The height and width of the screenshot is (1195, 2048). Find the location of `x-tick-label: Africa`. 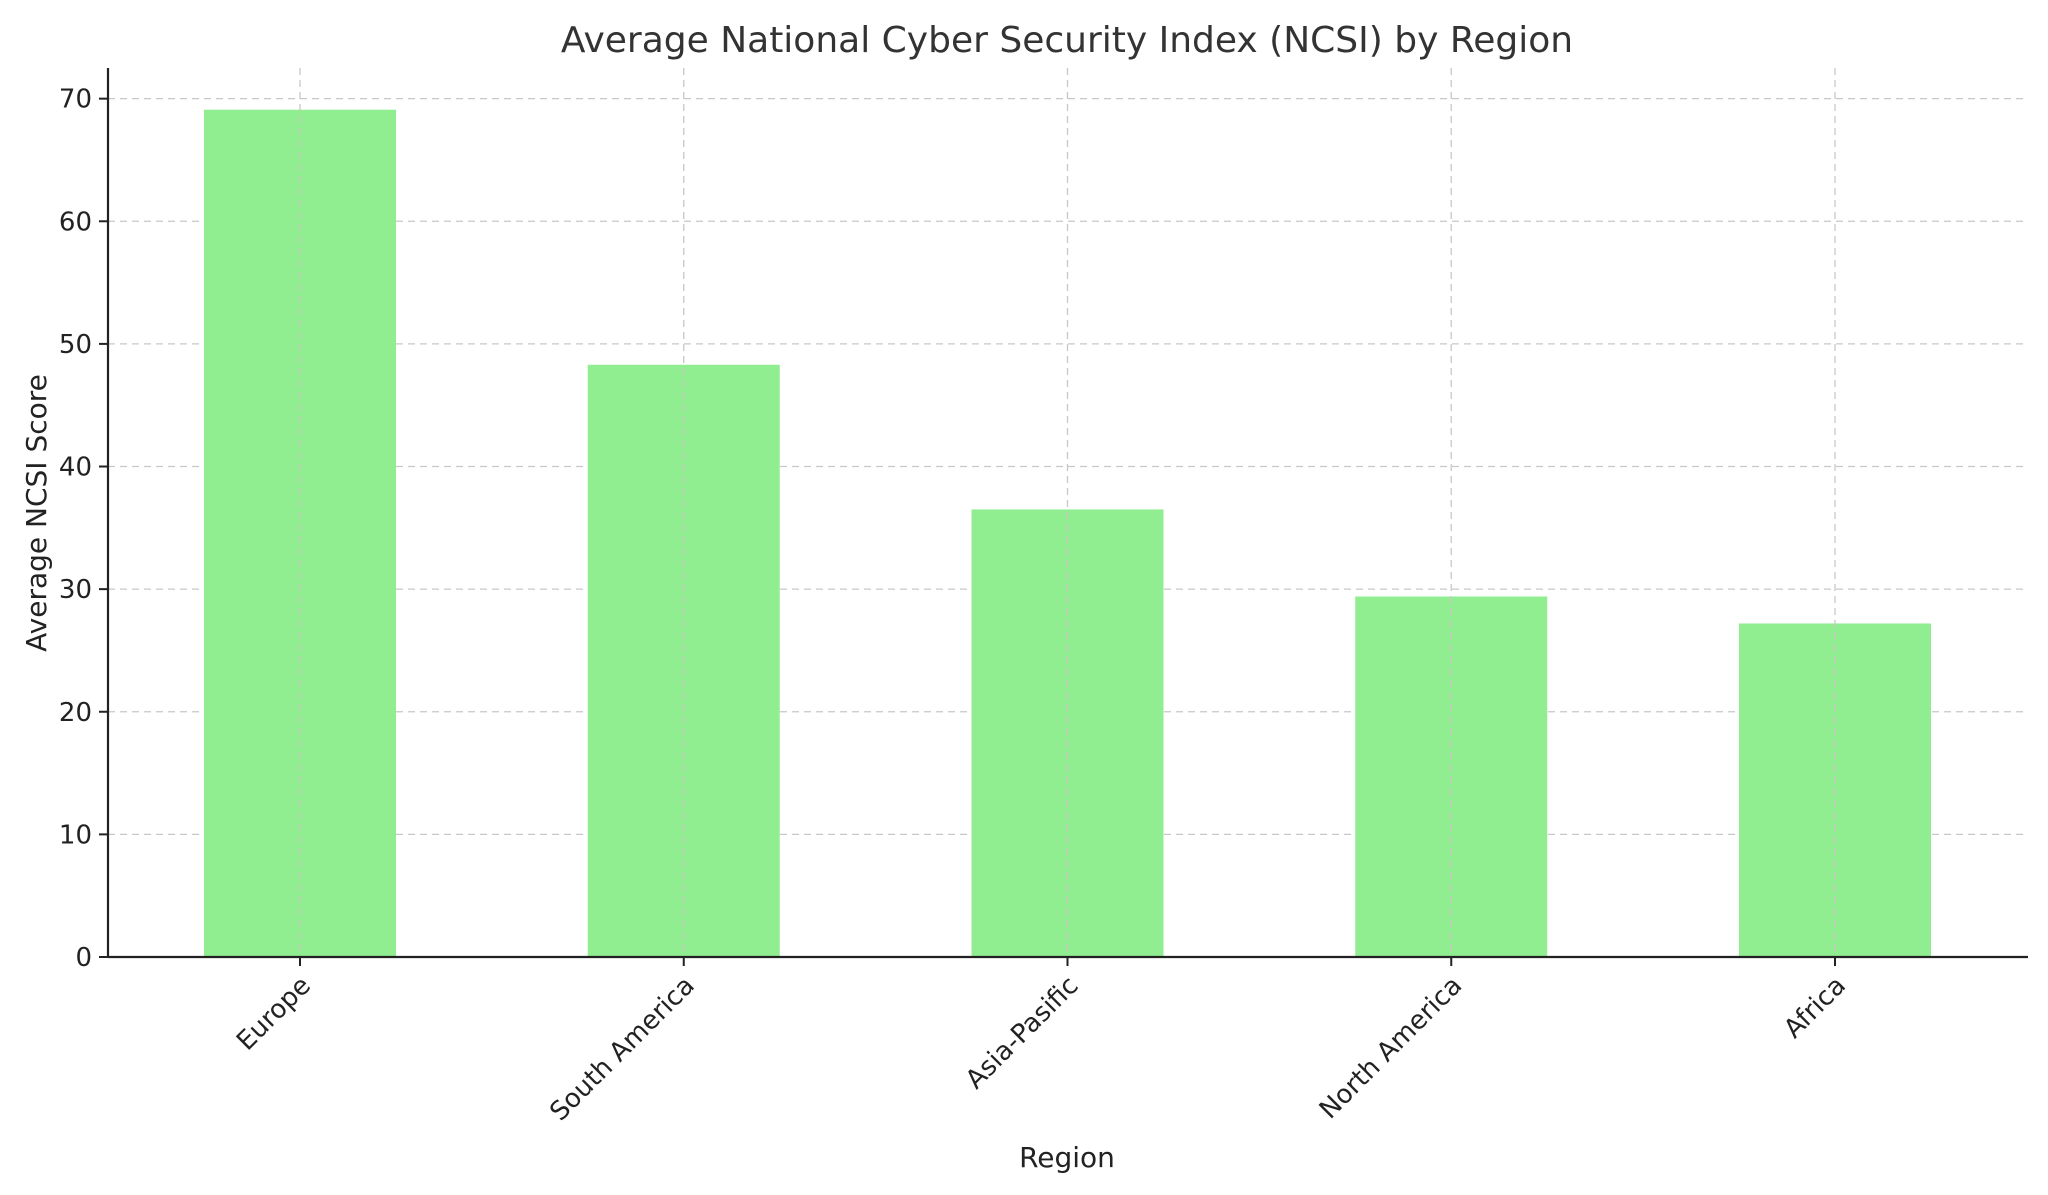

x-tick-label: Africa is located at coordinates (1815, 1008).